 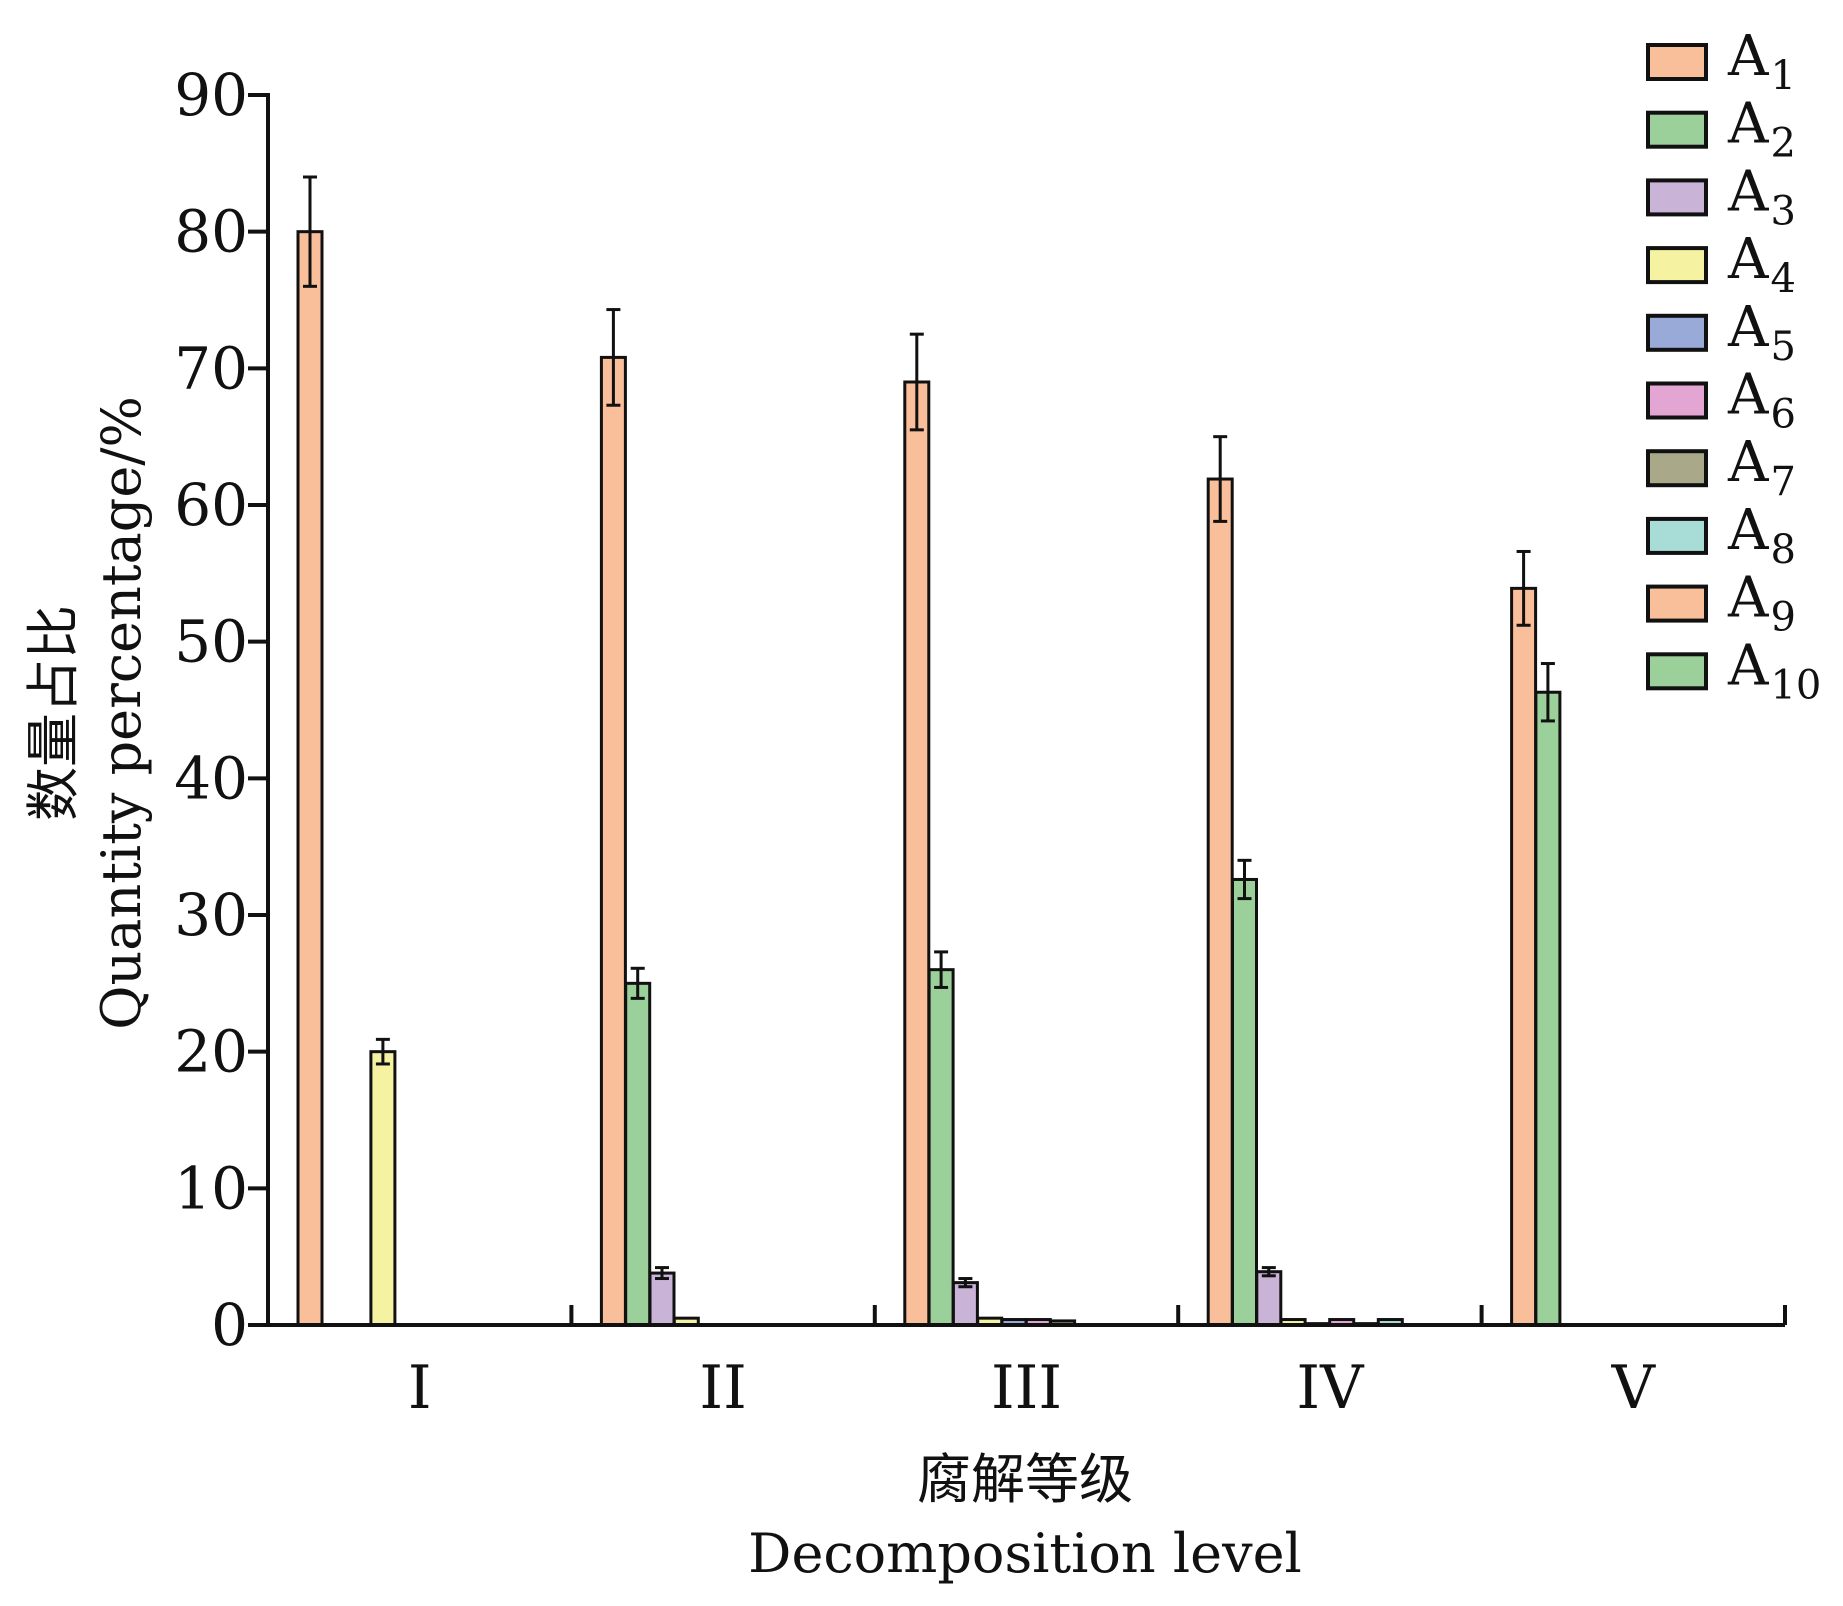 What do you see at coordinates (1721, 61) in the screenshot?
I see `legend-item-A1: A1` at bounding box center [1721, 61].